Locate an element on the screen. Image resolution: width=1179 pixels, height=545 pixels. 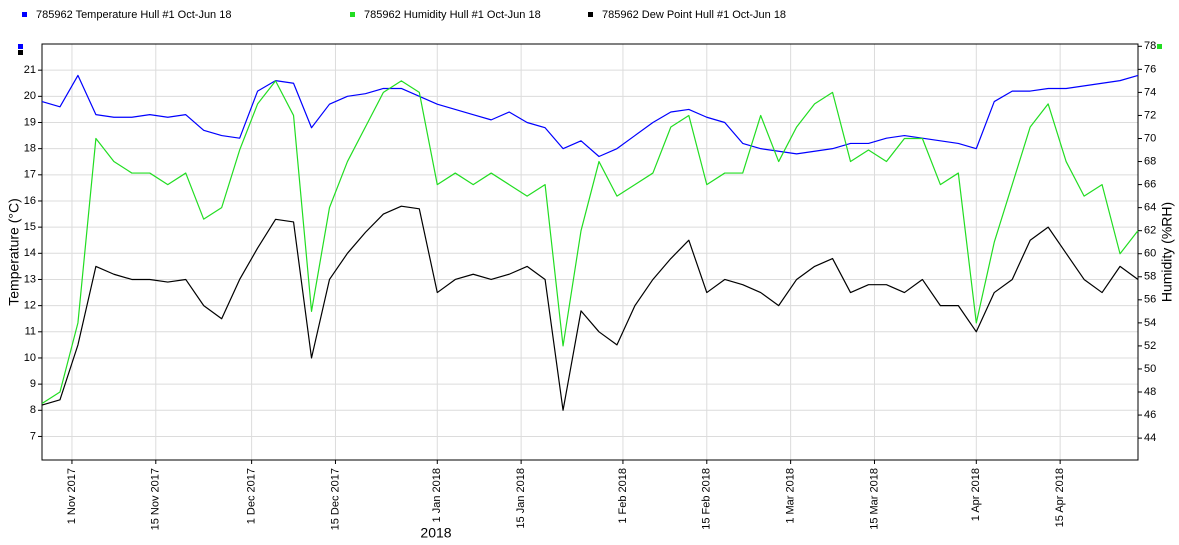
y2-tick-label: 56 is located at coordinates (1150, 300).